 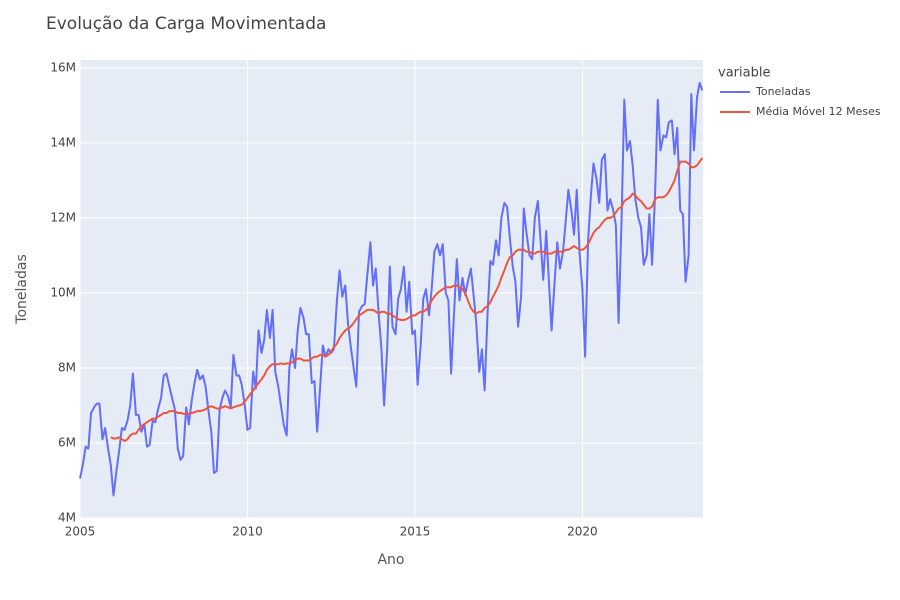 I want to click on y-tick-label: 4M, so click(x=67, y=518).